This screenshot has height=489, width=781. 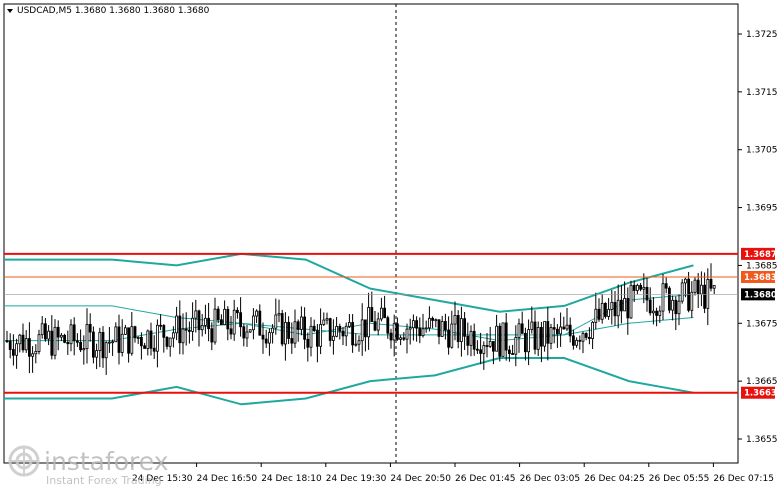 What do you see at coordinates (762, 266) in the screenshot?
I see `price-tick-label: 1.3685` at bounding box center [762, 266].